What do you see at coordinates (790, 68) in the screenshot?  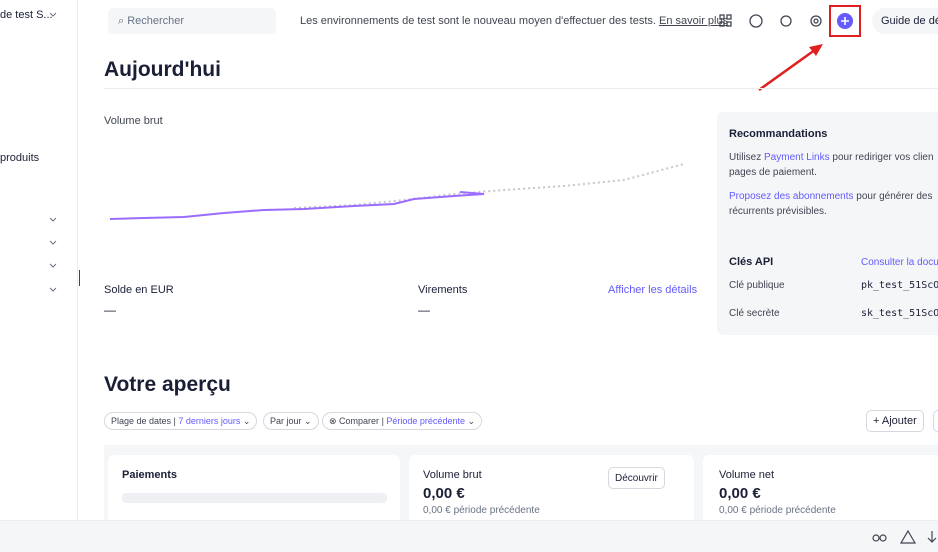 I see `red-arrow` at bounding box center [790, 68].